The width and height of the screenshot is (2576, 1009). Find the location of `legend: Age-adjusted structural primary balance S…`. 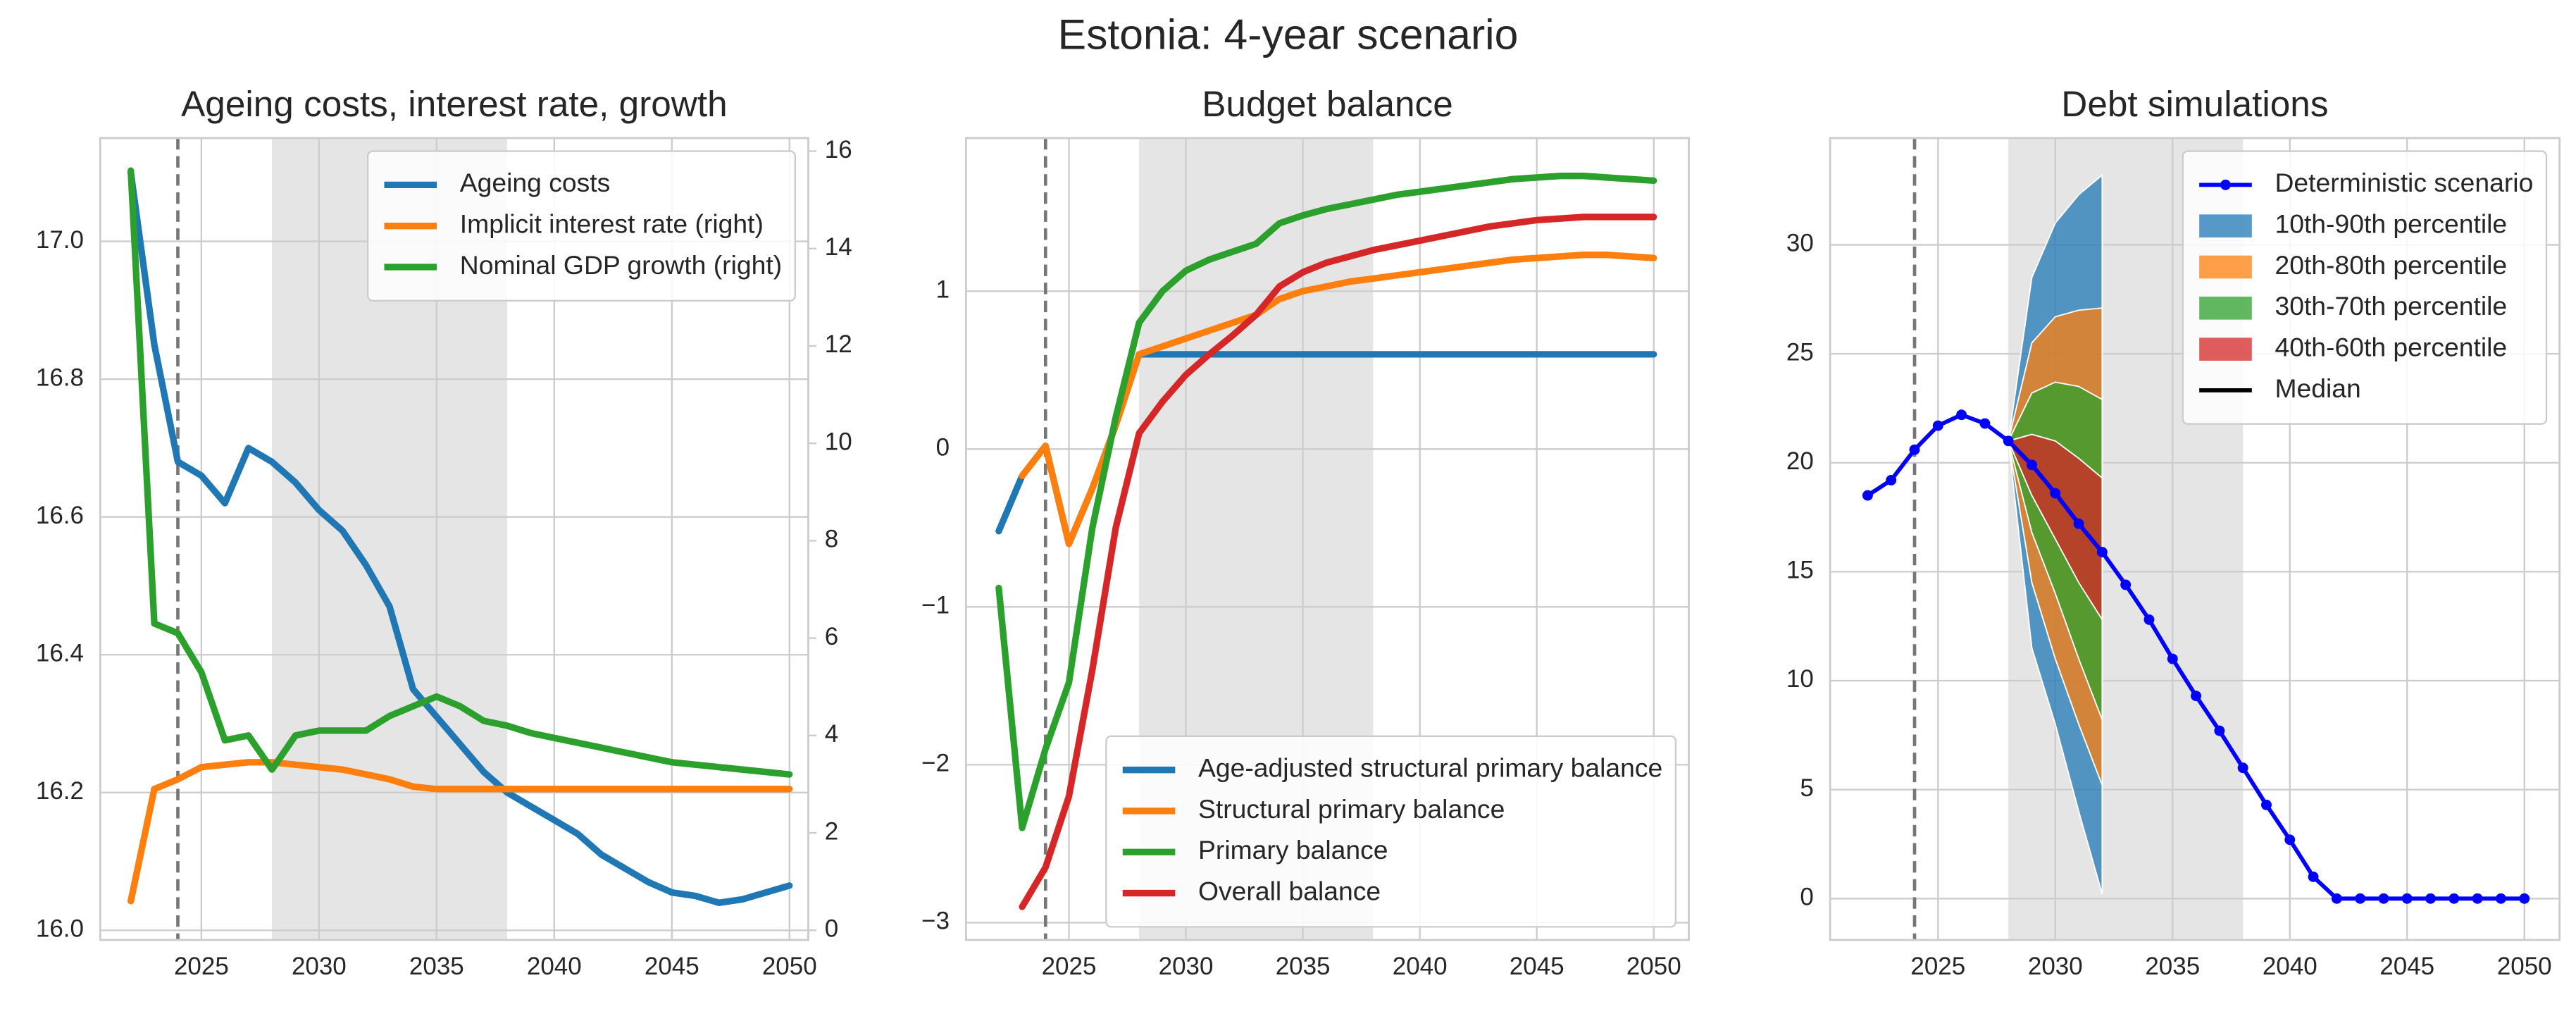

legend: Age-adjusted structural primary balance S… is located at coordinates (1391, 831).